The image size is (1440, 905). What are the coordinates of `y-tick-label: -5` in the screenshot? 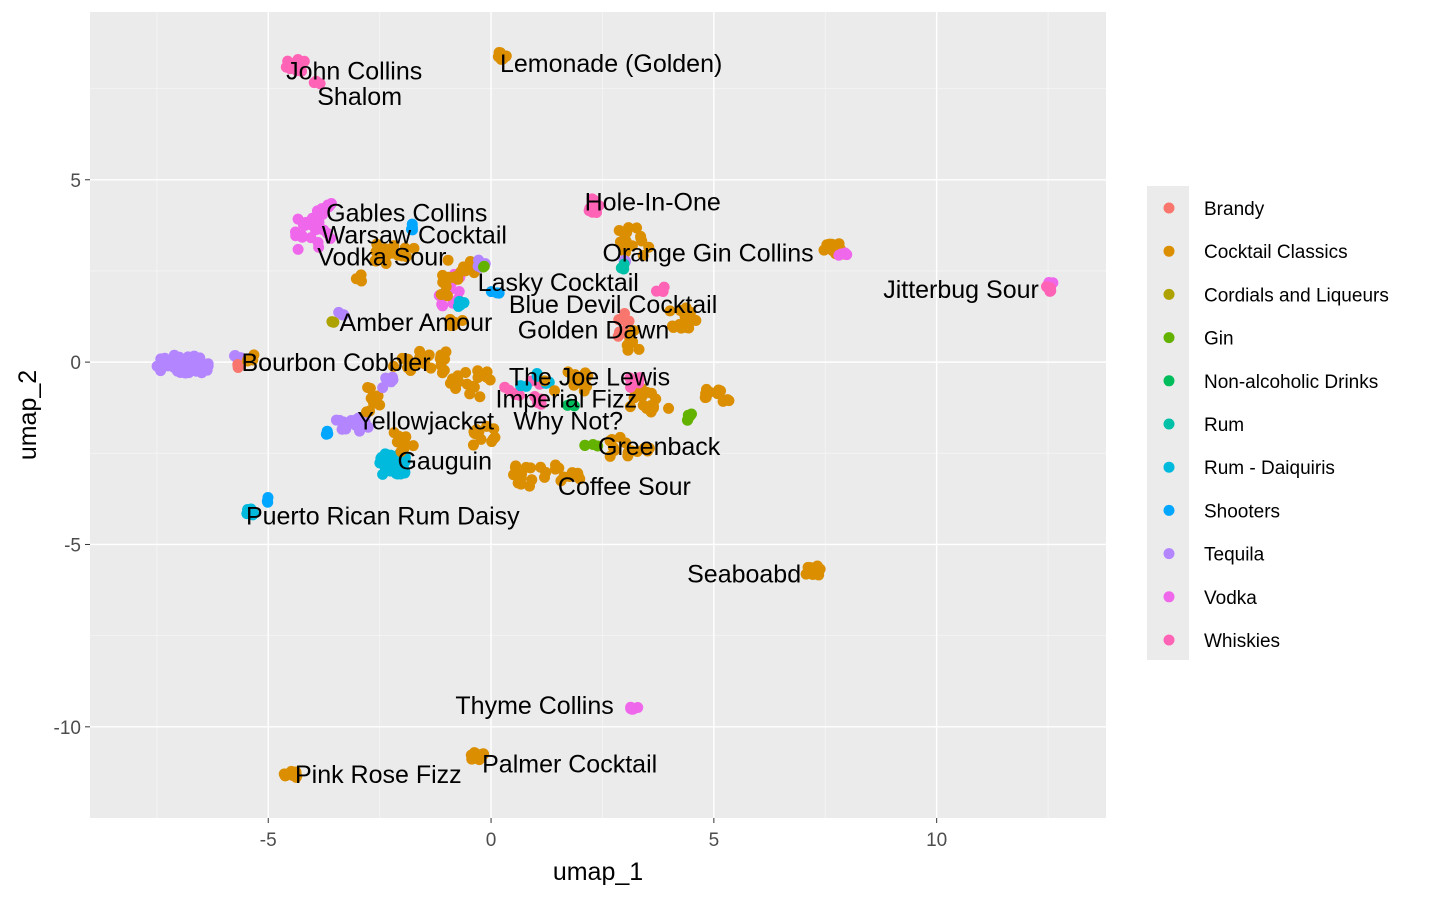 It's located at (72, 545).